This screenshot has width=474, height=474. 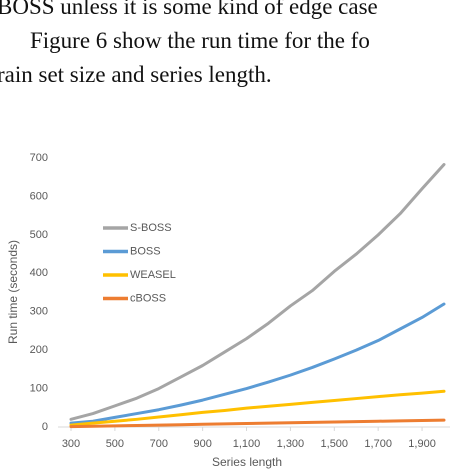 I want to click on y-tick-label: 600, so click(x=39, y=196).